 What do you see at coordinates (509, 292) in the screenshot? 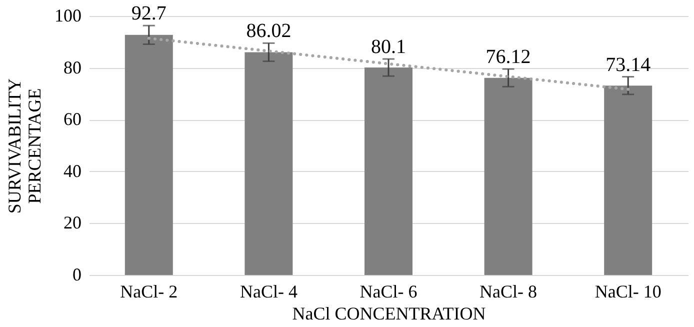
I see `x-tick-label: NaCl- 8` at bounding box center [509, 292].